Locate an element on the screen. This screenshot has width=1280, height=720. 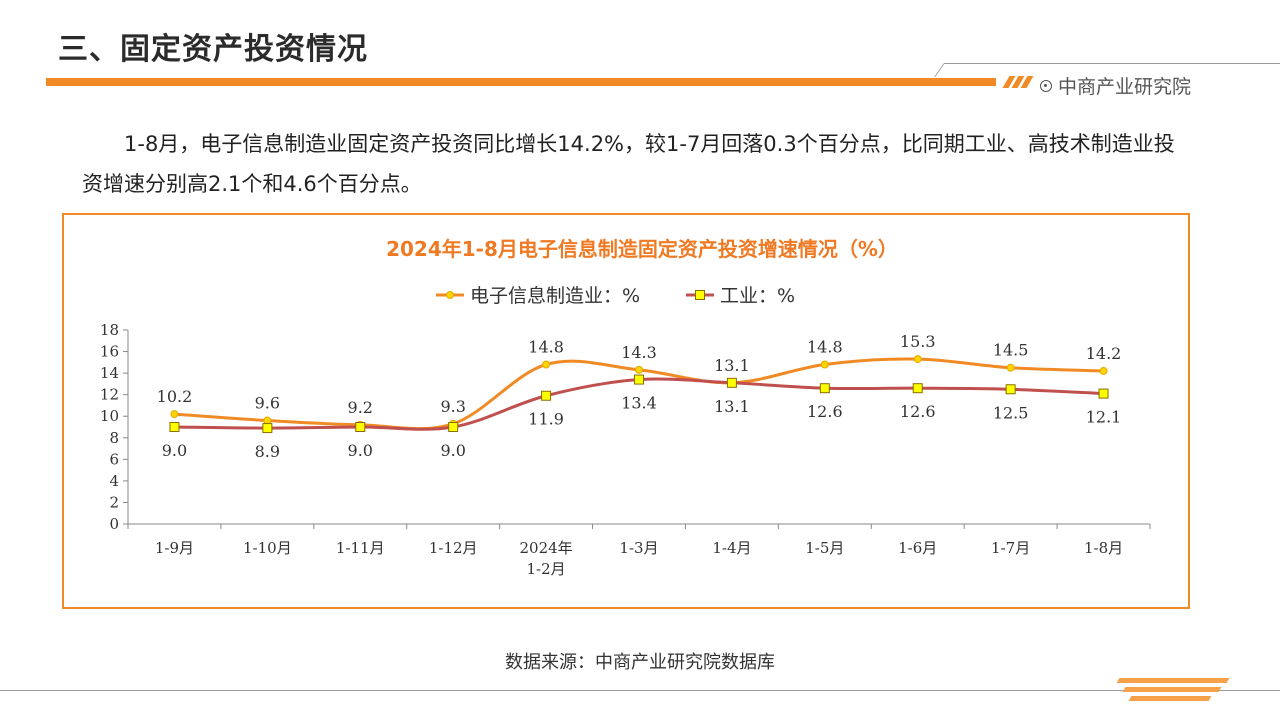
header-divider-line is located at coordinates (1112, 63).